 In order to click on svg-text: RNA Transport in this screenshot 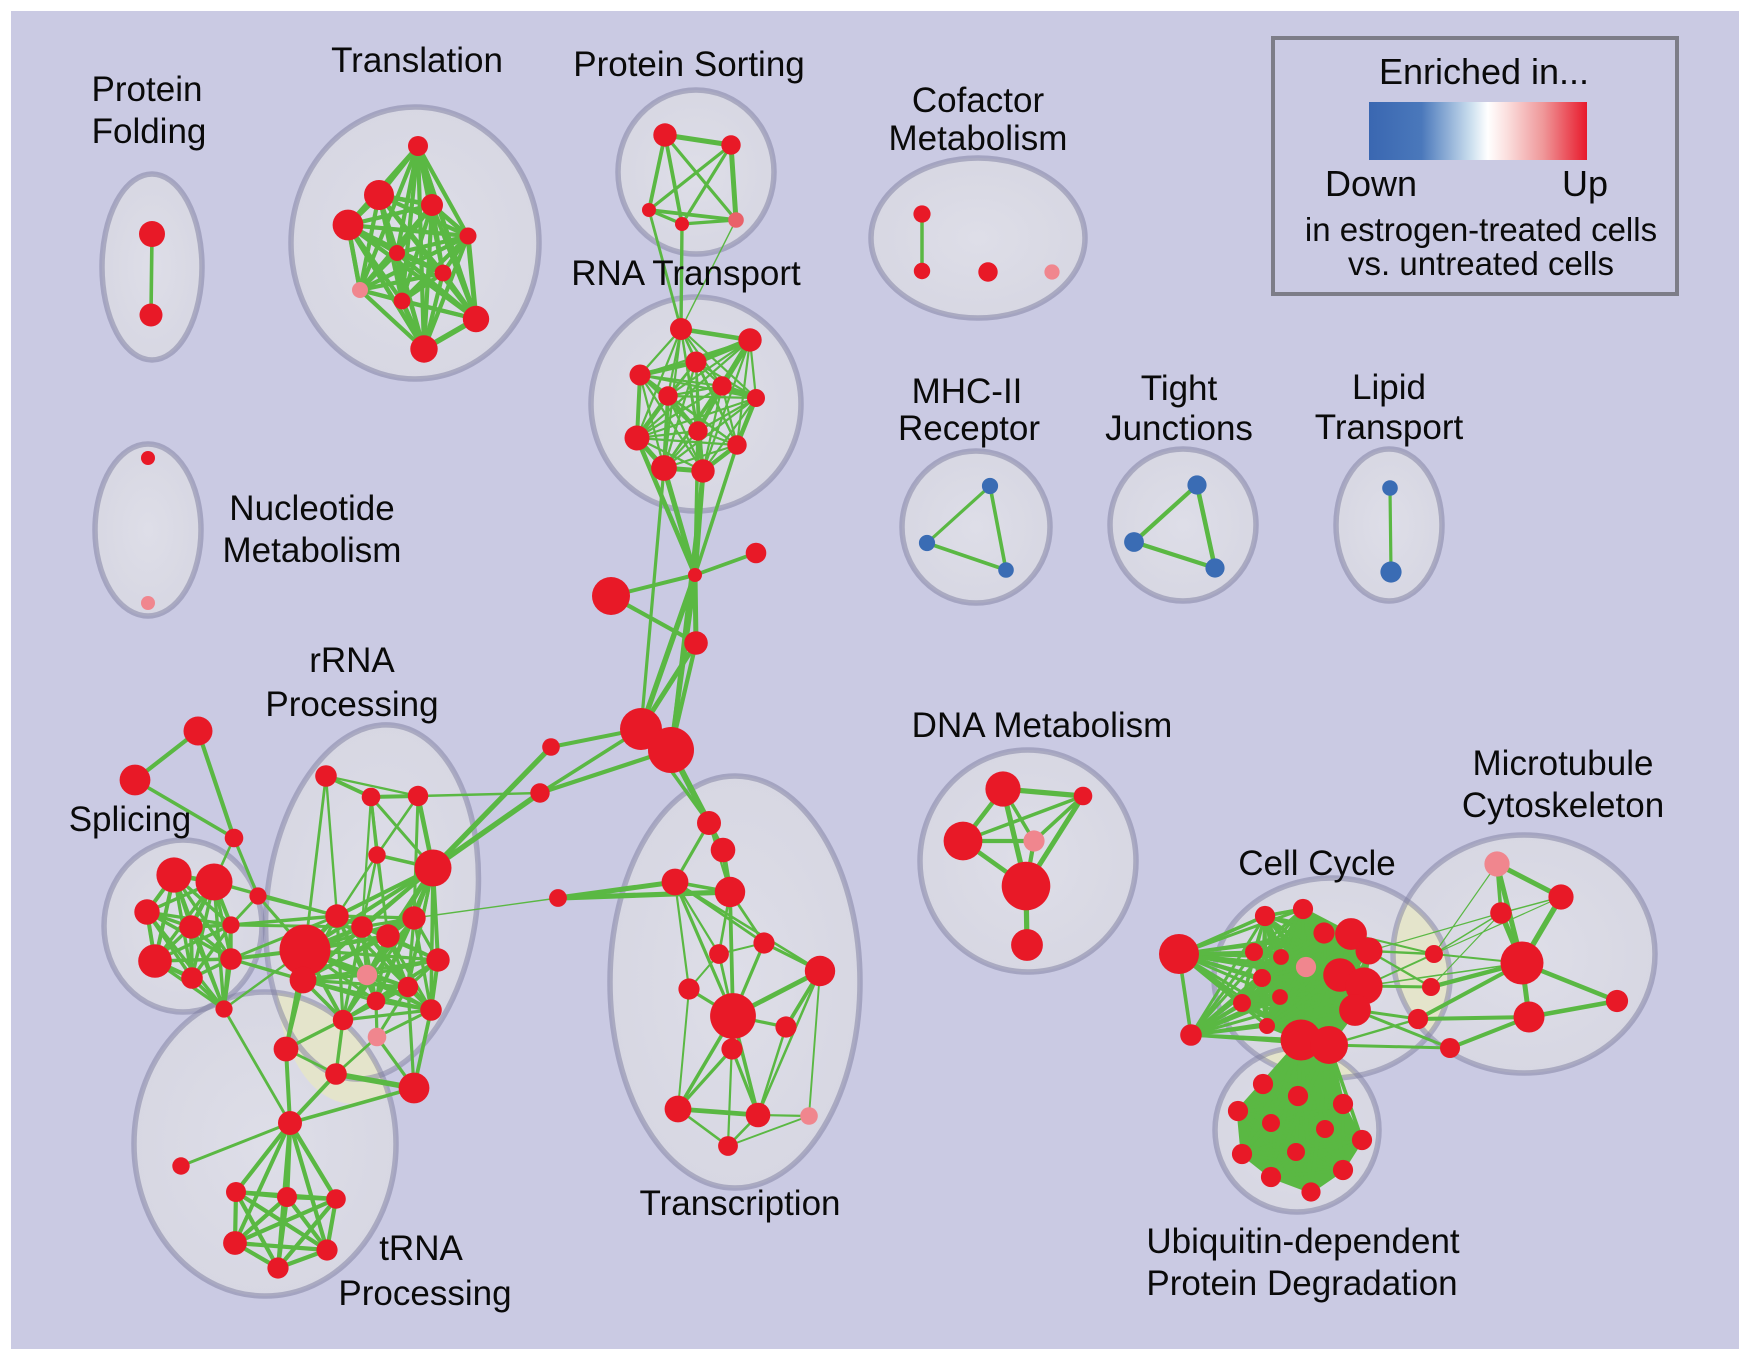, I will do `click(686, 273)`.